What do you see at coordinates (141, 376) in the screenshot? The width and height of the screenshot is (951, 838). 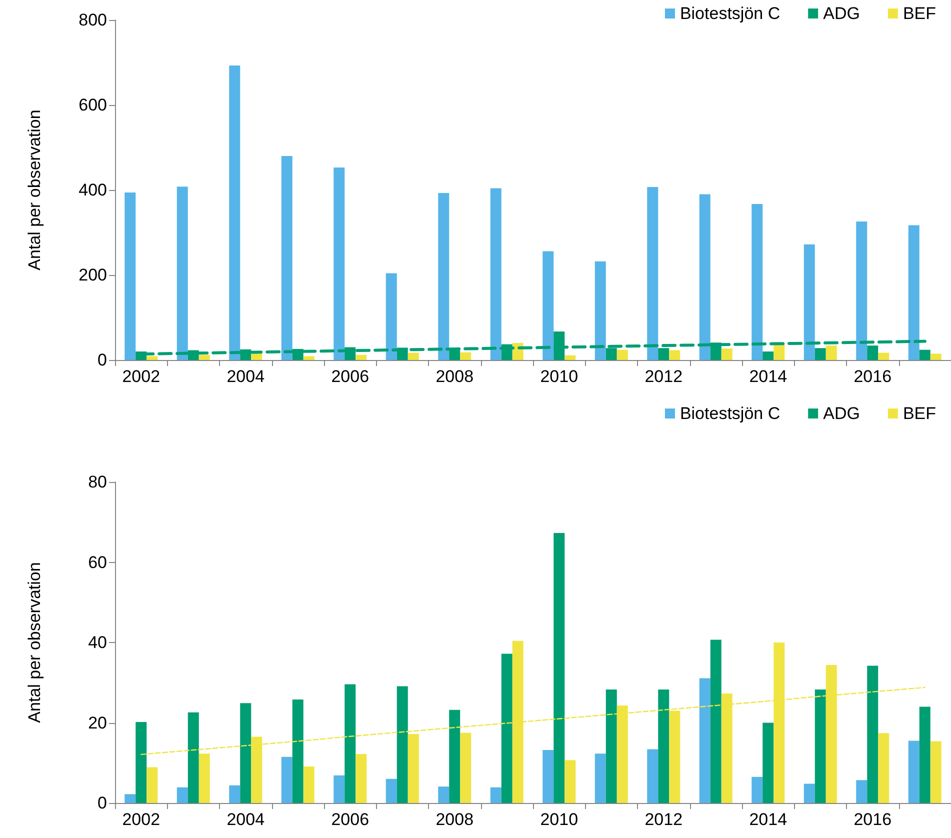 I see `x-tick-label: 2002` at bounding box center [141, 376].